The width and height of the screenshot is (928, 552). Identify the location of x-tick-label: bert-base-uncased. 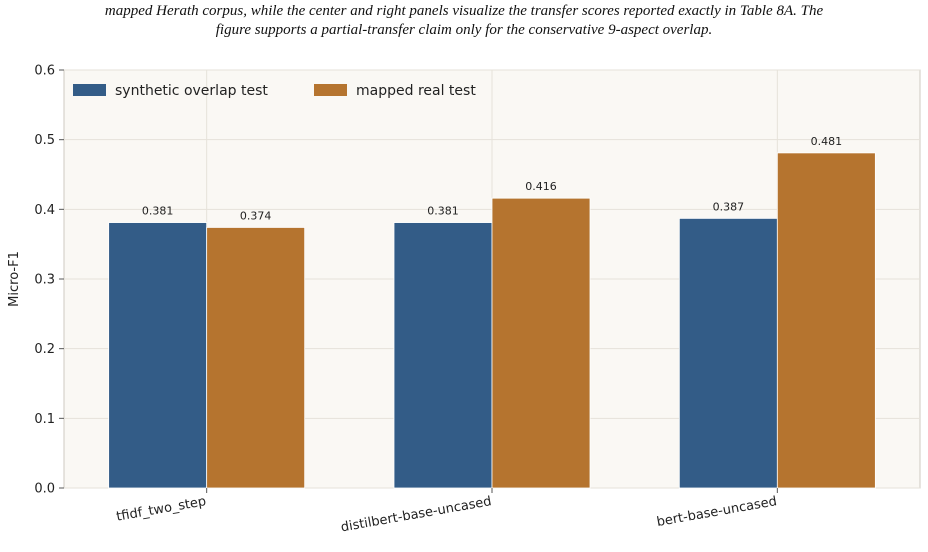
(717, 512).